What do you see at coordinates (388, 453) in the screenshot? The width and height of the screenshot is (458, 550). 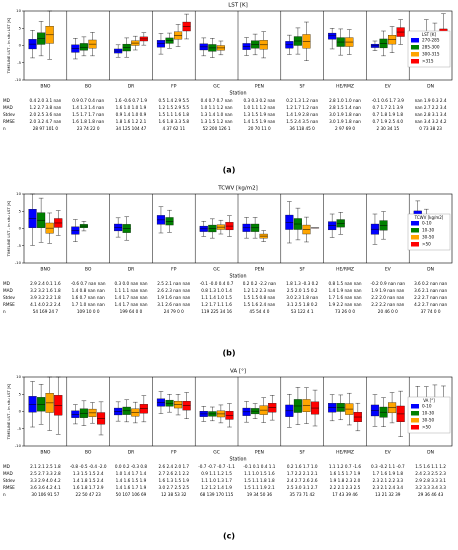 I see `x-tick-label: EV` at bounding box center [388, 453].